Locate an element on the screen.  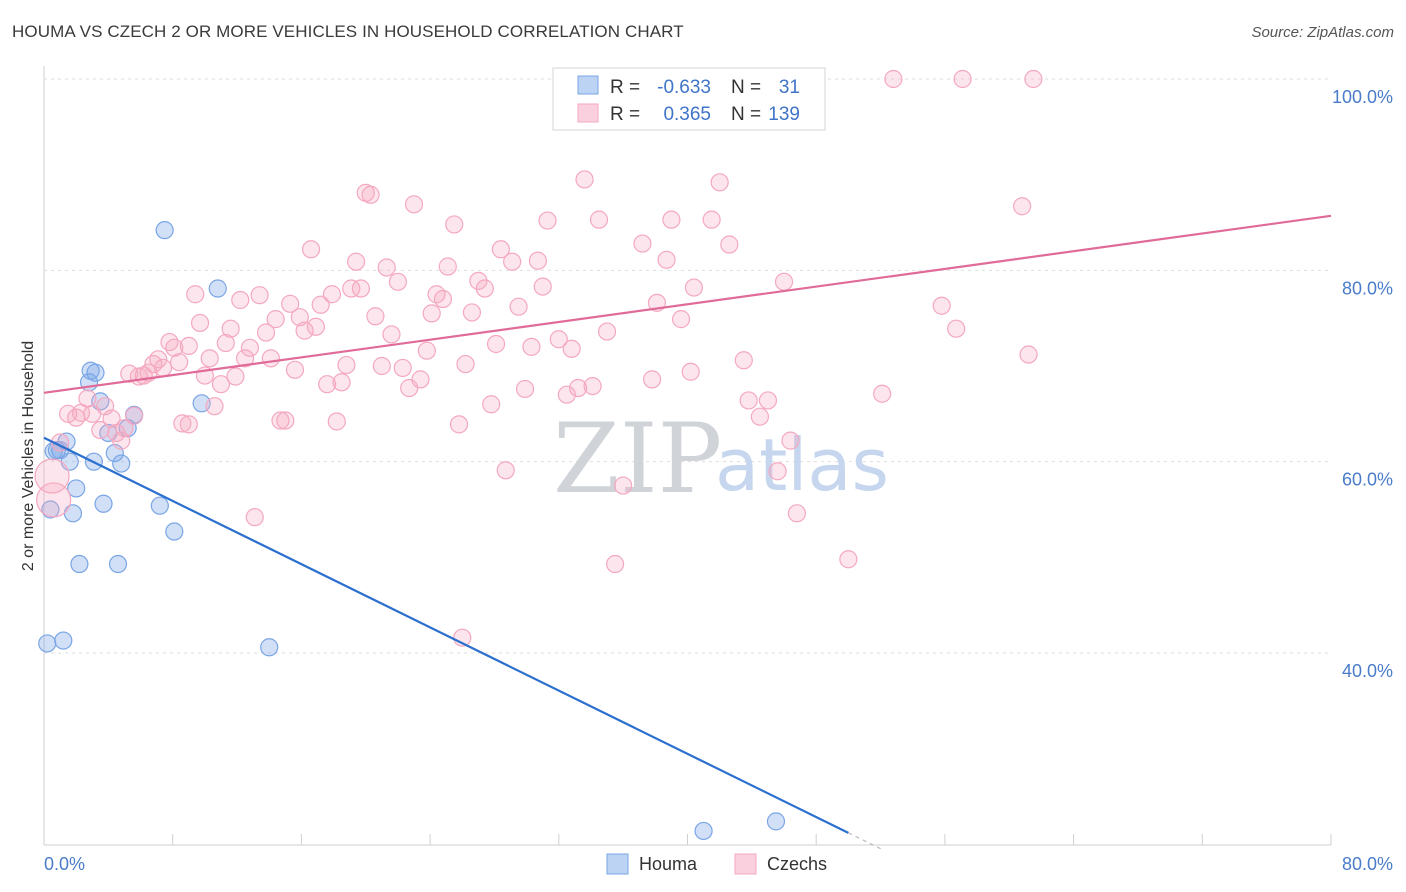
bottom-legend-swatch-czechs is located at coordinates (745, 864).